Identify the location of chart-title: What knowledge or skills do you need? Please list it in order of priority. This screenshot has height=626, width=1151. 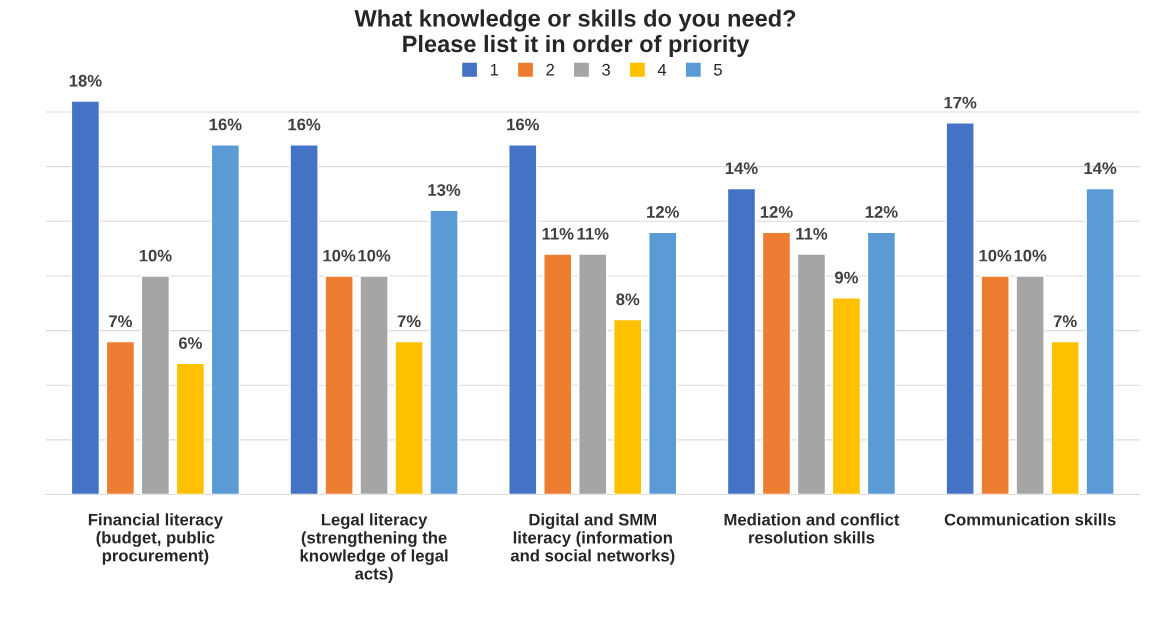
(575, 33).